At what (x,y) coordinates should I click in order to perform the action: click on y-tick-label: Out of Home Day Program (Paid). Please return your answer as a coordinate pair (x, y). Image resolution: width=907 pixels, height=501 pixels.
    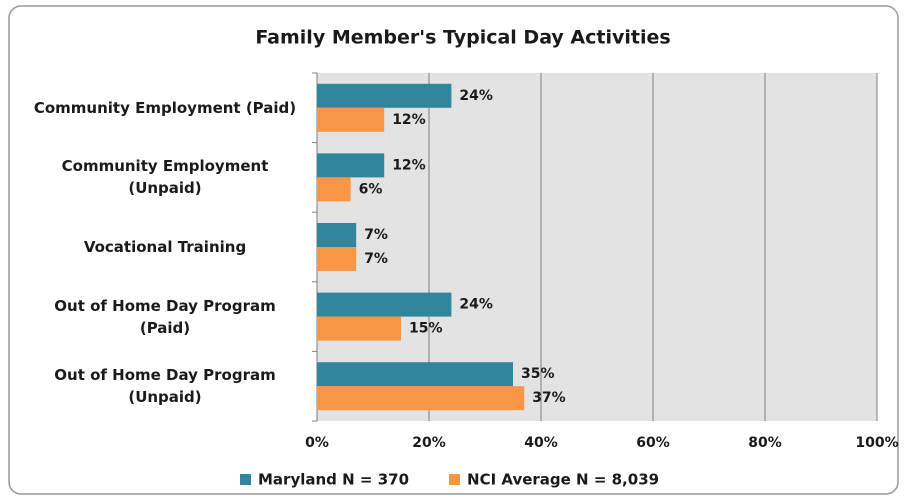
    Looking at the image, I should click on (165, 316).